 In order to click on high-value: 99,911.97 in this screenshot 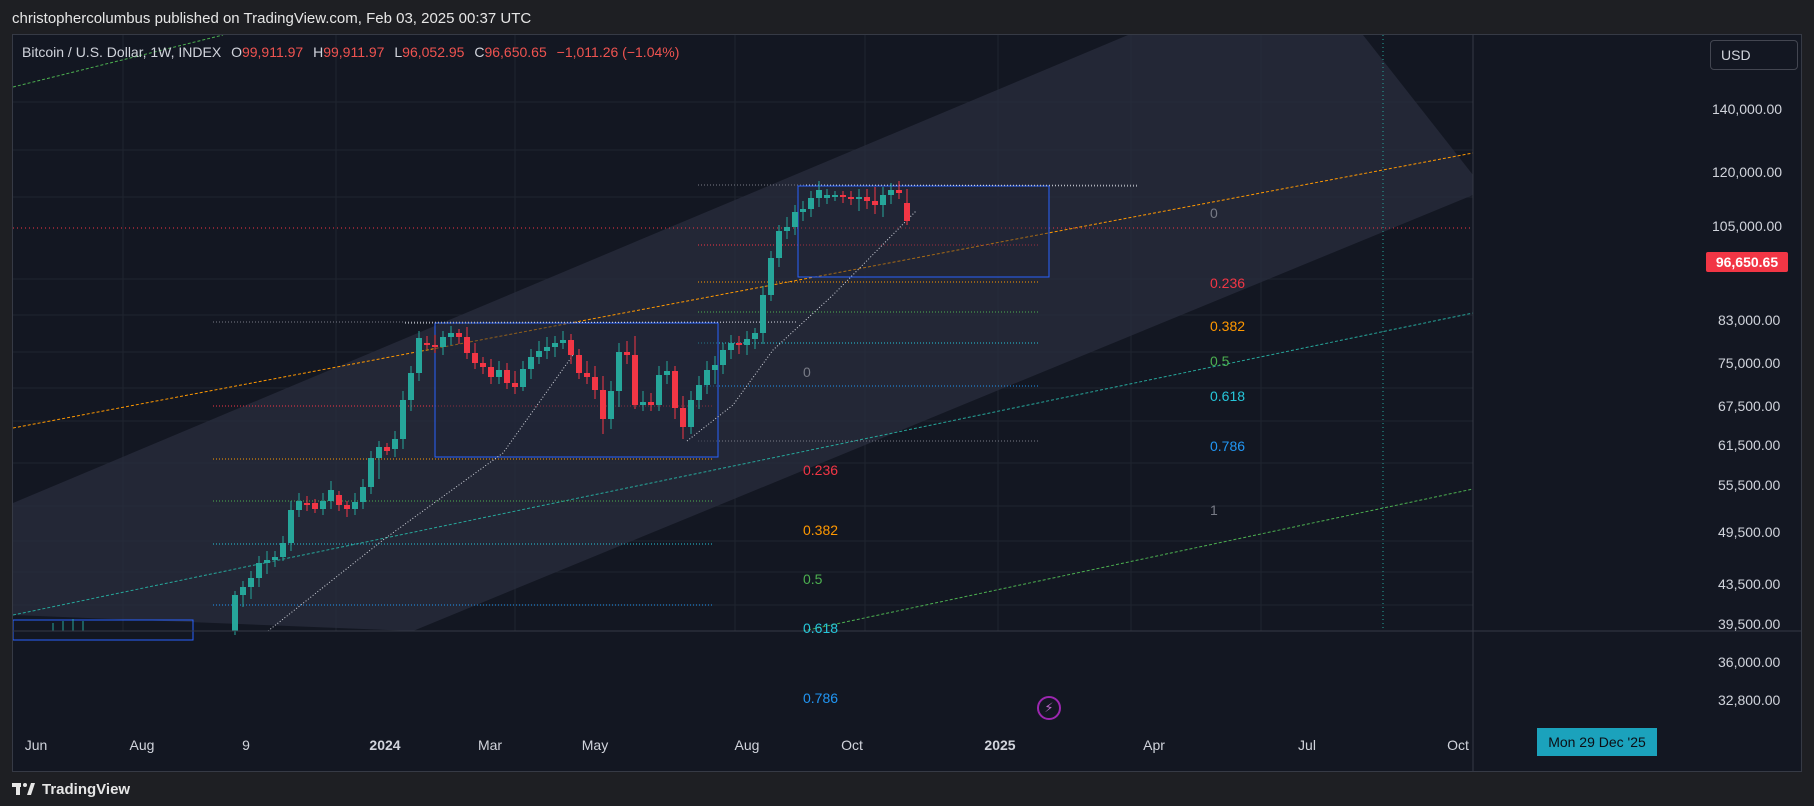, I will do `click(354, 52)`.